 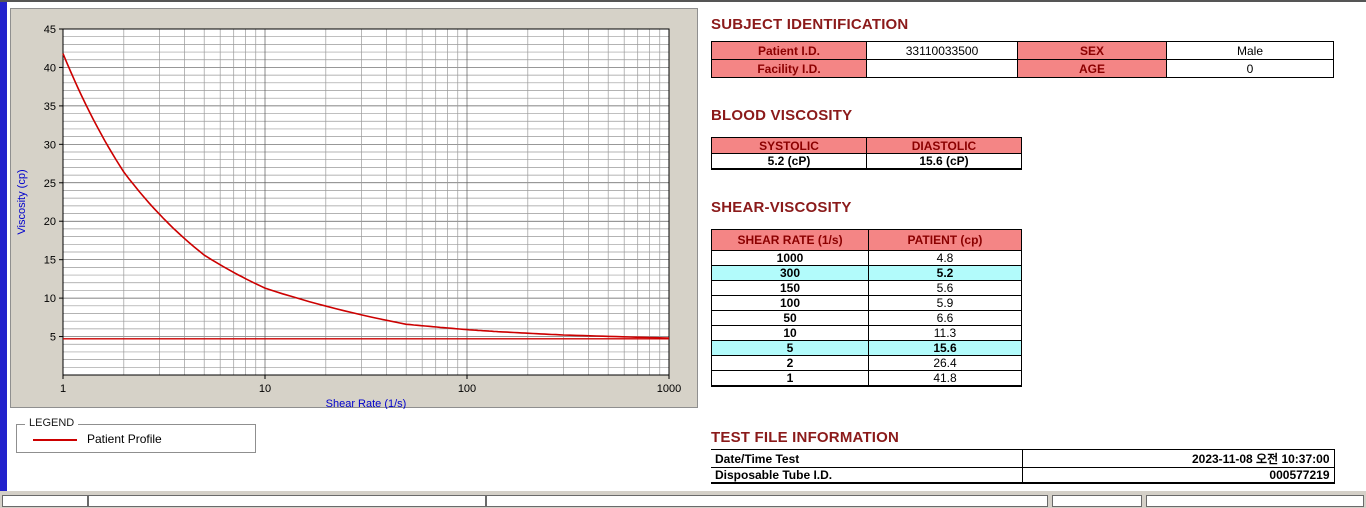 I want to click on age-label: AGE, so click(x=1092, y=68).